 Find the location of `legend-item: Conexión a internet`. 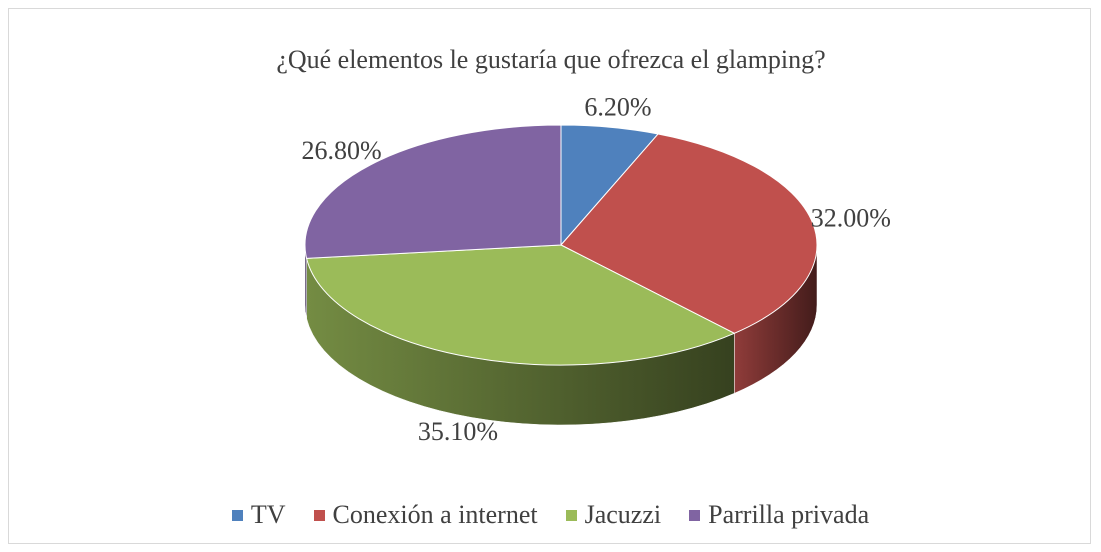

legend-item: Conexión a internet is located at coordinates (425, 515).